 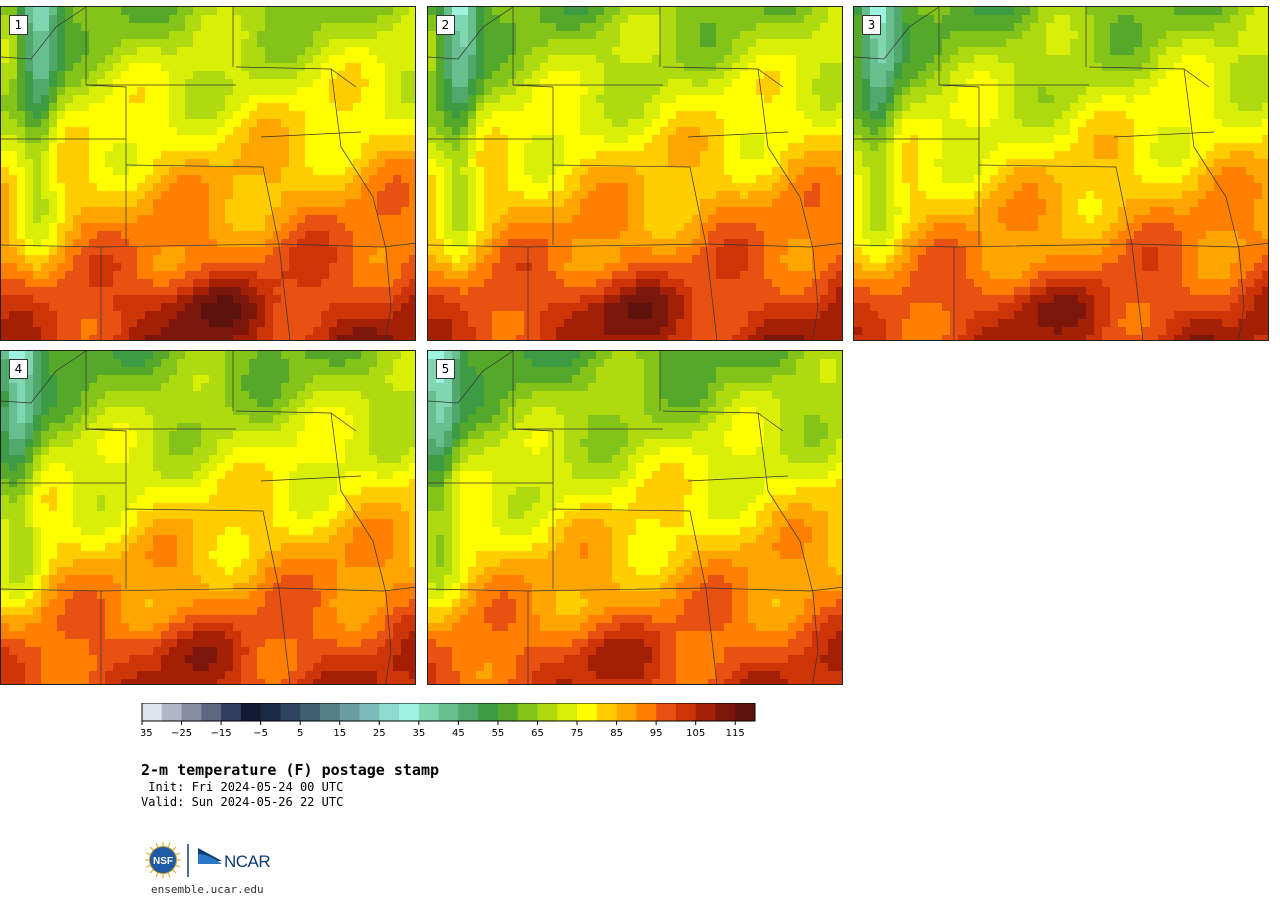 I want to click on colorbar-tick-label: −5, so click(x=260, y=733).